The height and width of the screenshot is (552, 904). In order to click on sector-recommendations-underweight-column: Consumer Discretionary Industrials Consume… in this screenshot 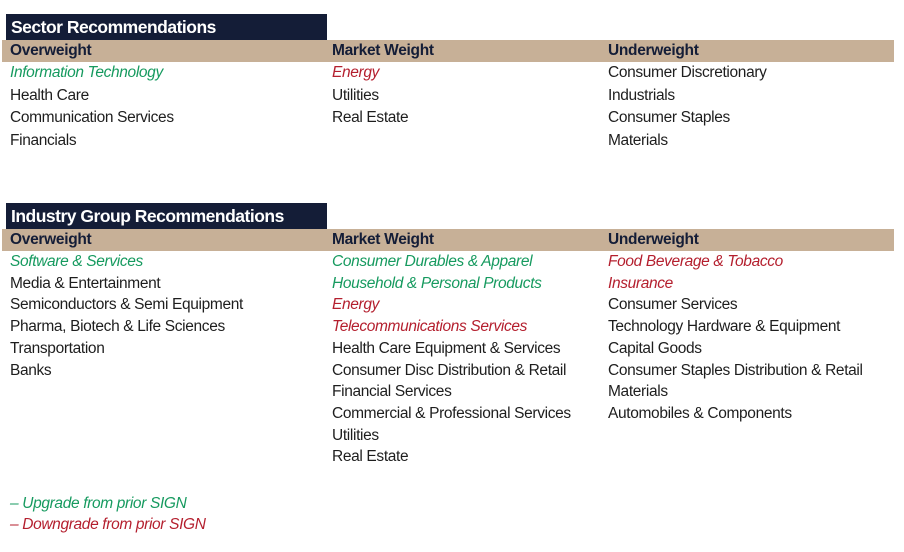, I will do `click(687, 107)`.